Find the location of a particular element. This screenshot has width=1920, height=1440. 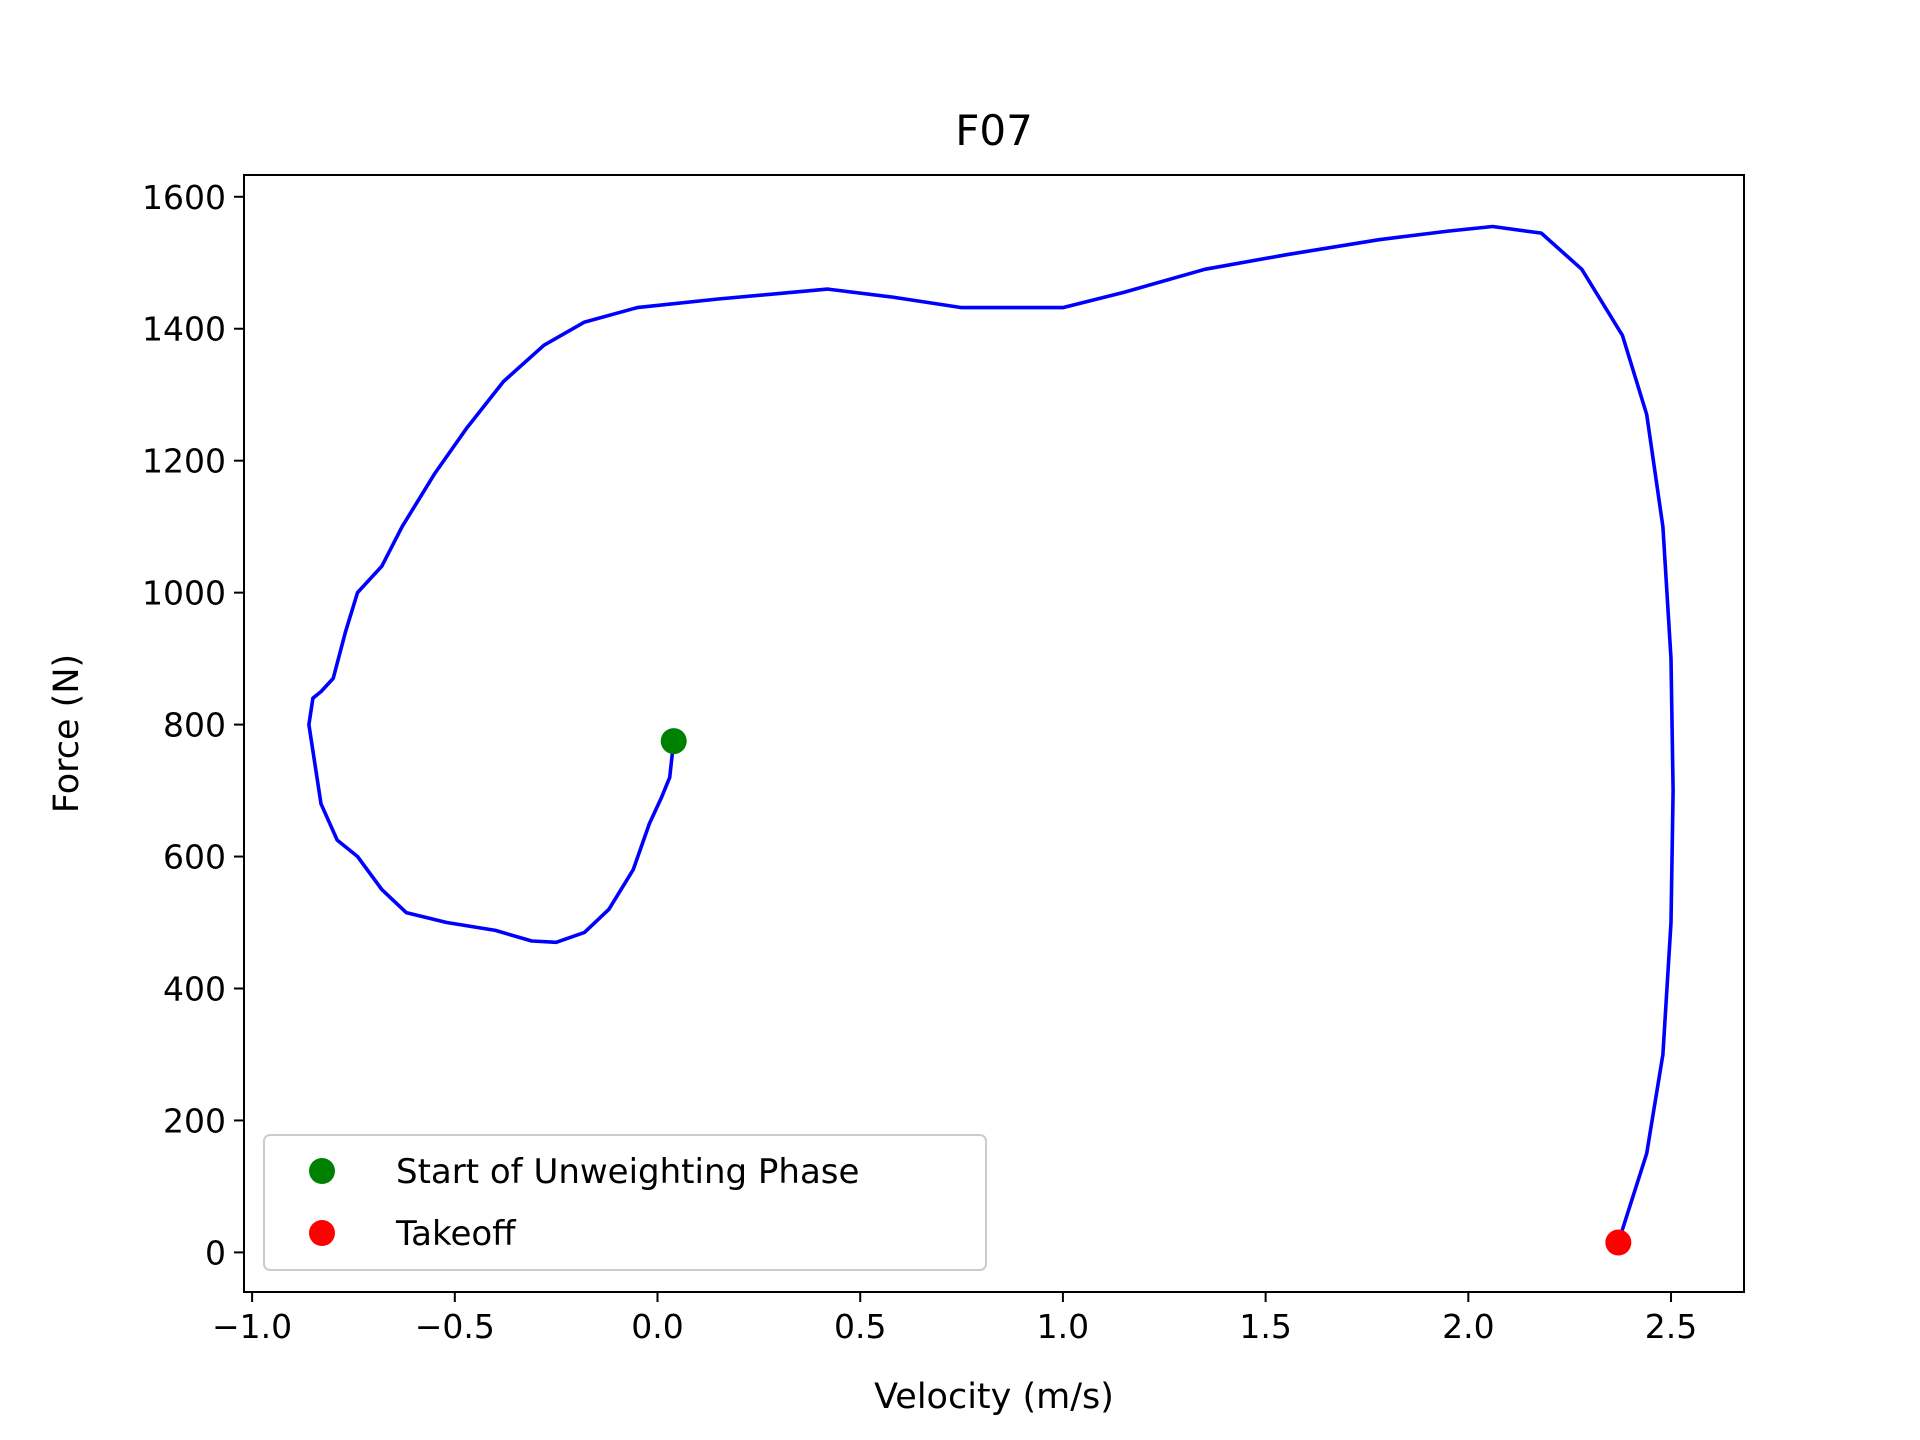

chart-title: F07 is located at coordinates (994, 130).